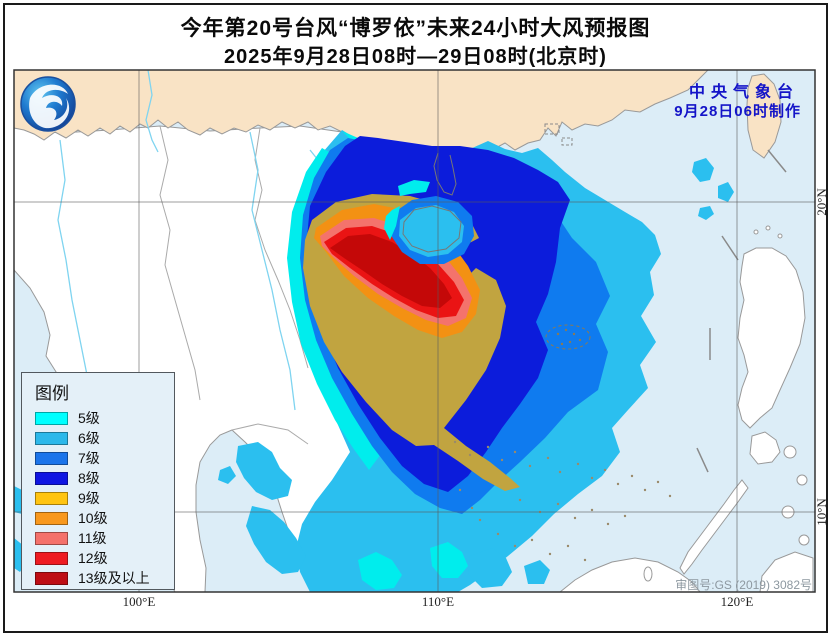 This screenshot has width=831, height=636. I want to click on lat-label-10n: 10°N, so click(821, 512).